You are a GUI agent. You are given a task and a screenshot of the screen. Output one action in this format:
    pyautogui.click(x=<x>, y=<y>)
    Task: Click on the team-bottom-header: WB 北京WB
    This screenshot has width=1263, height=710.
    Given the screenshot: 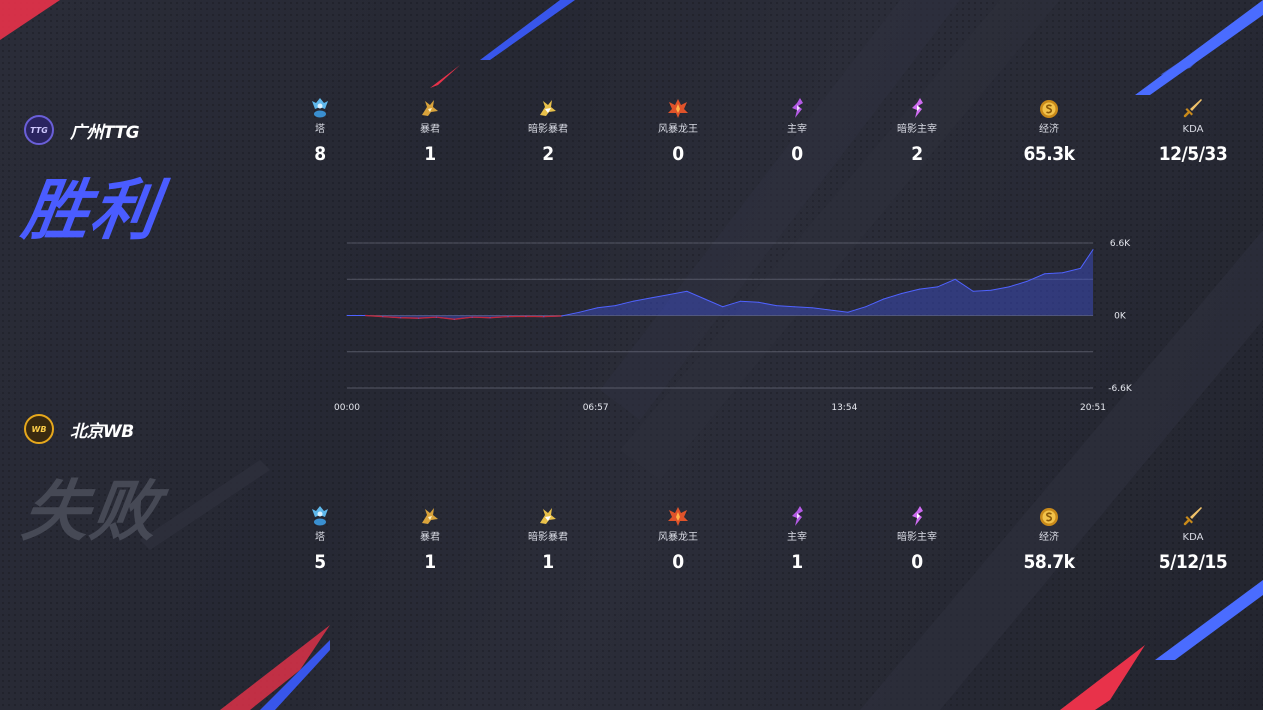 What is the action you would take?
    pyautogui.click(x=79, y=429)
    